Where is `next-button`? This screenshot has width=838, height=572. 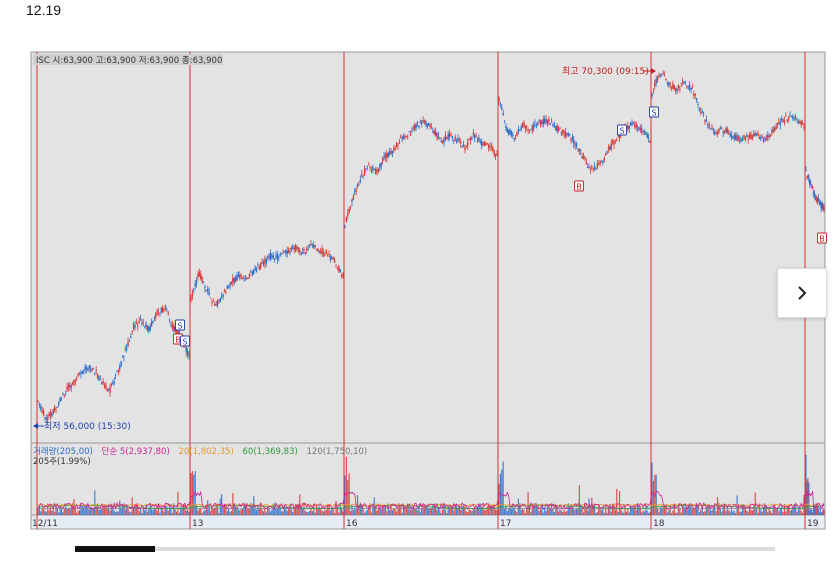 next-button is located at coordinates (802, 293).